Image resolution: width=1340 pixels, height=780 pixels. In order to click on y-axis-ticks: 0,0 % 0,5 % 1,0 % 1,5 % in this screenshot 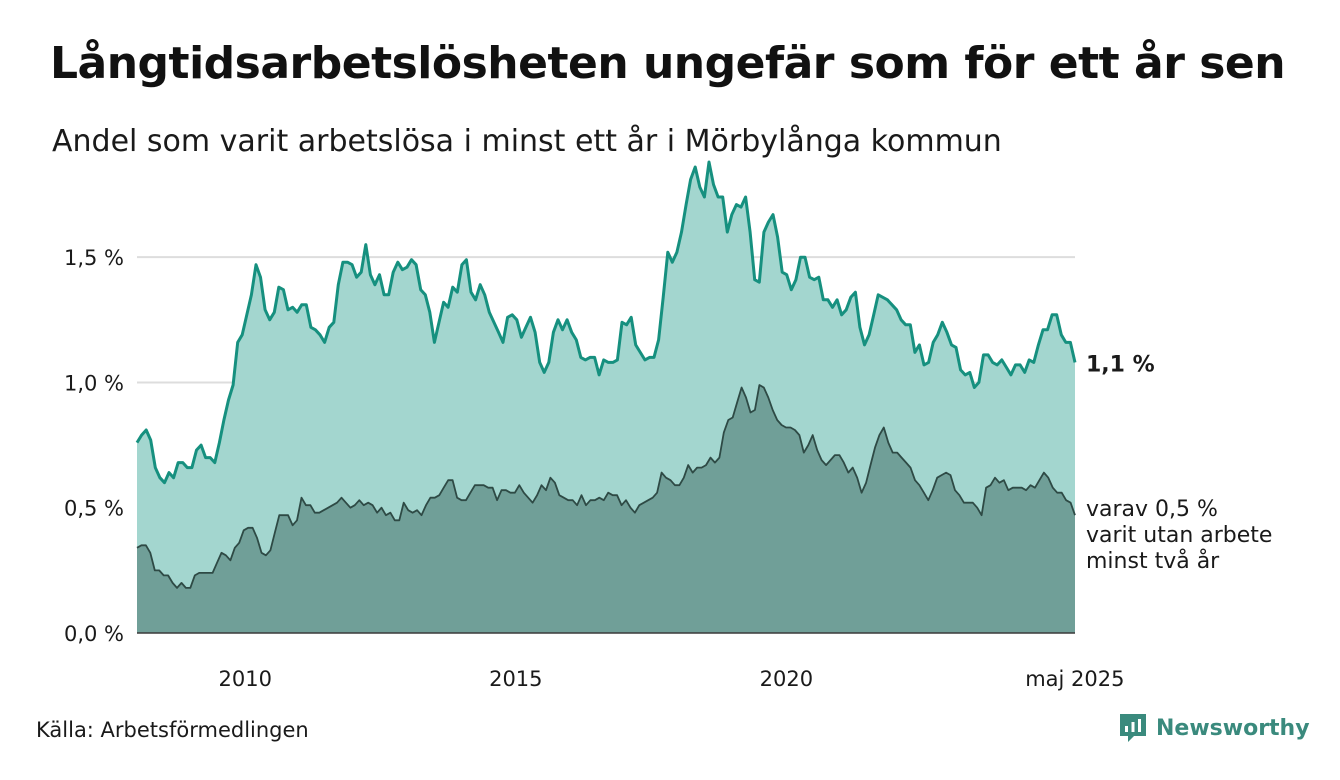, I will do `click(94, 446)`.